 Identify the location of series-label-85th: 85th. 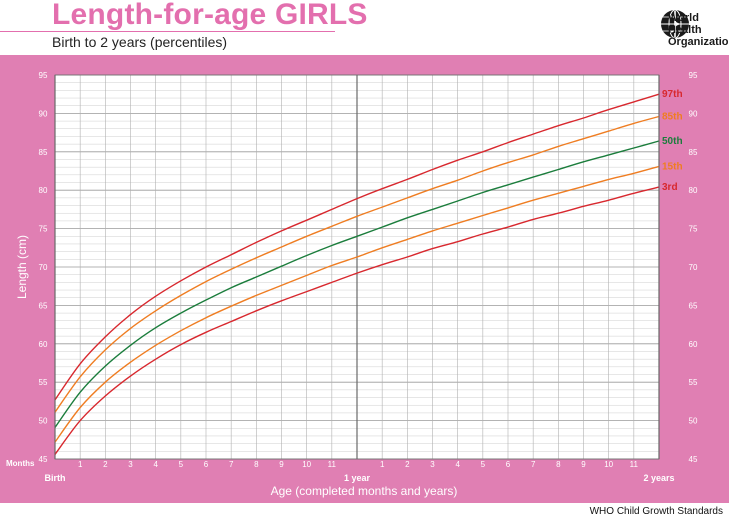
(672, 116).